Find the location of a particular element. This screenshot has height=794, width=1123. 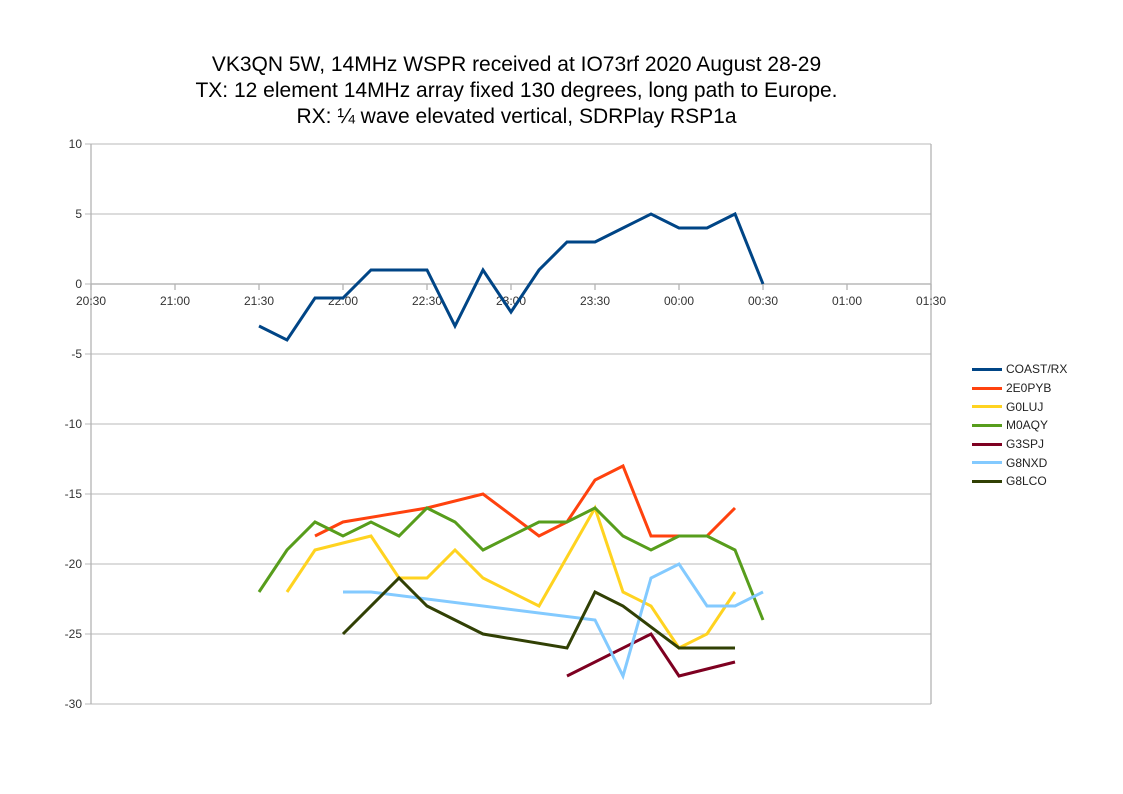

legend-item: 2E0PYB is located at coordinates (1019, 388).